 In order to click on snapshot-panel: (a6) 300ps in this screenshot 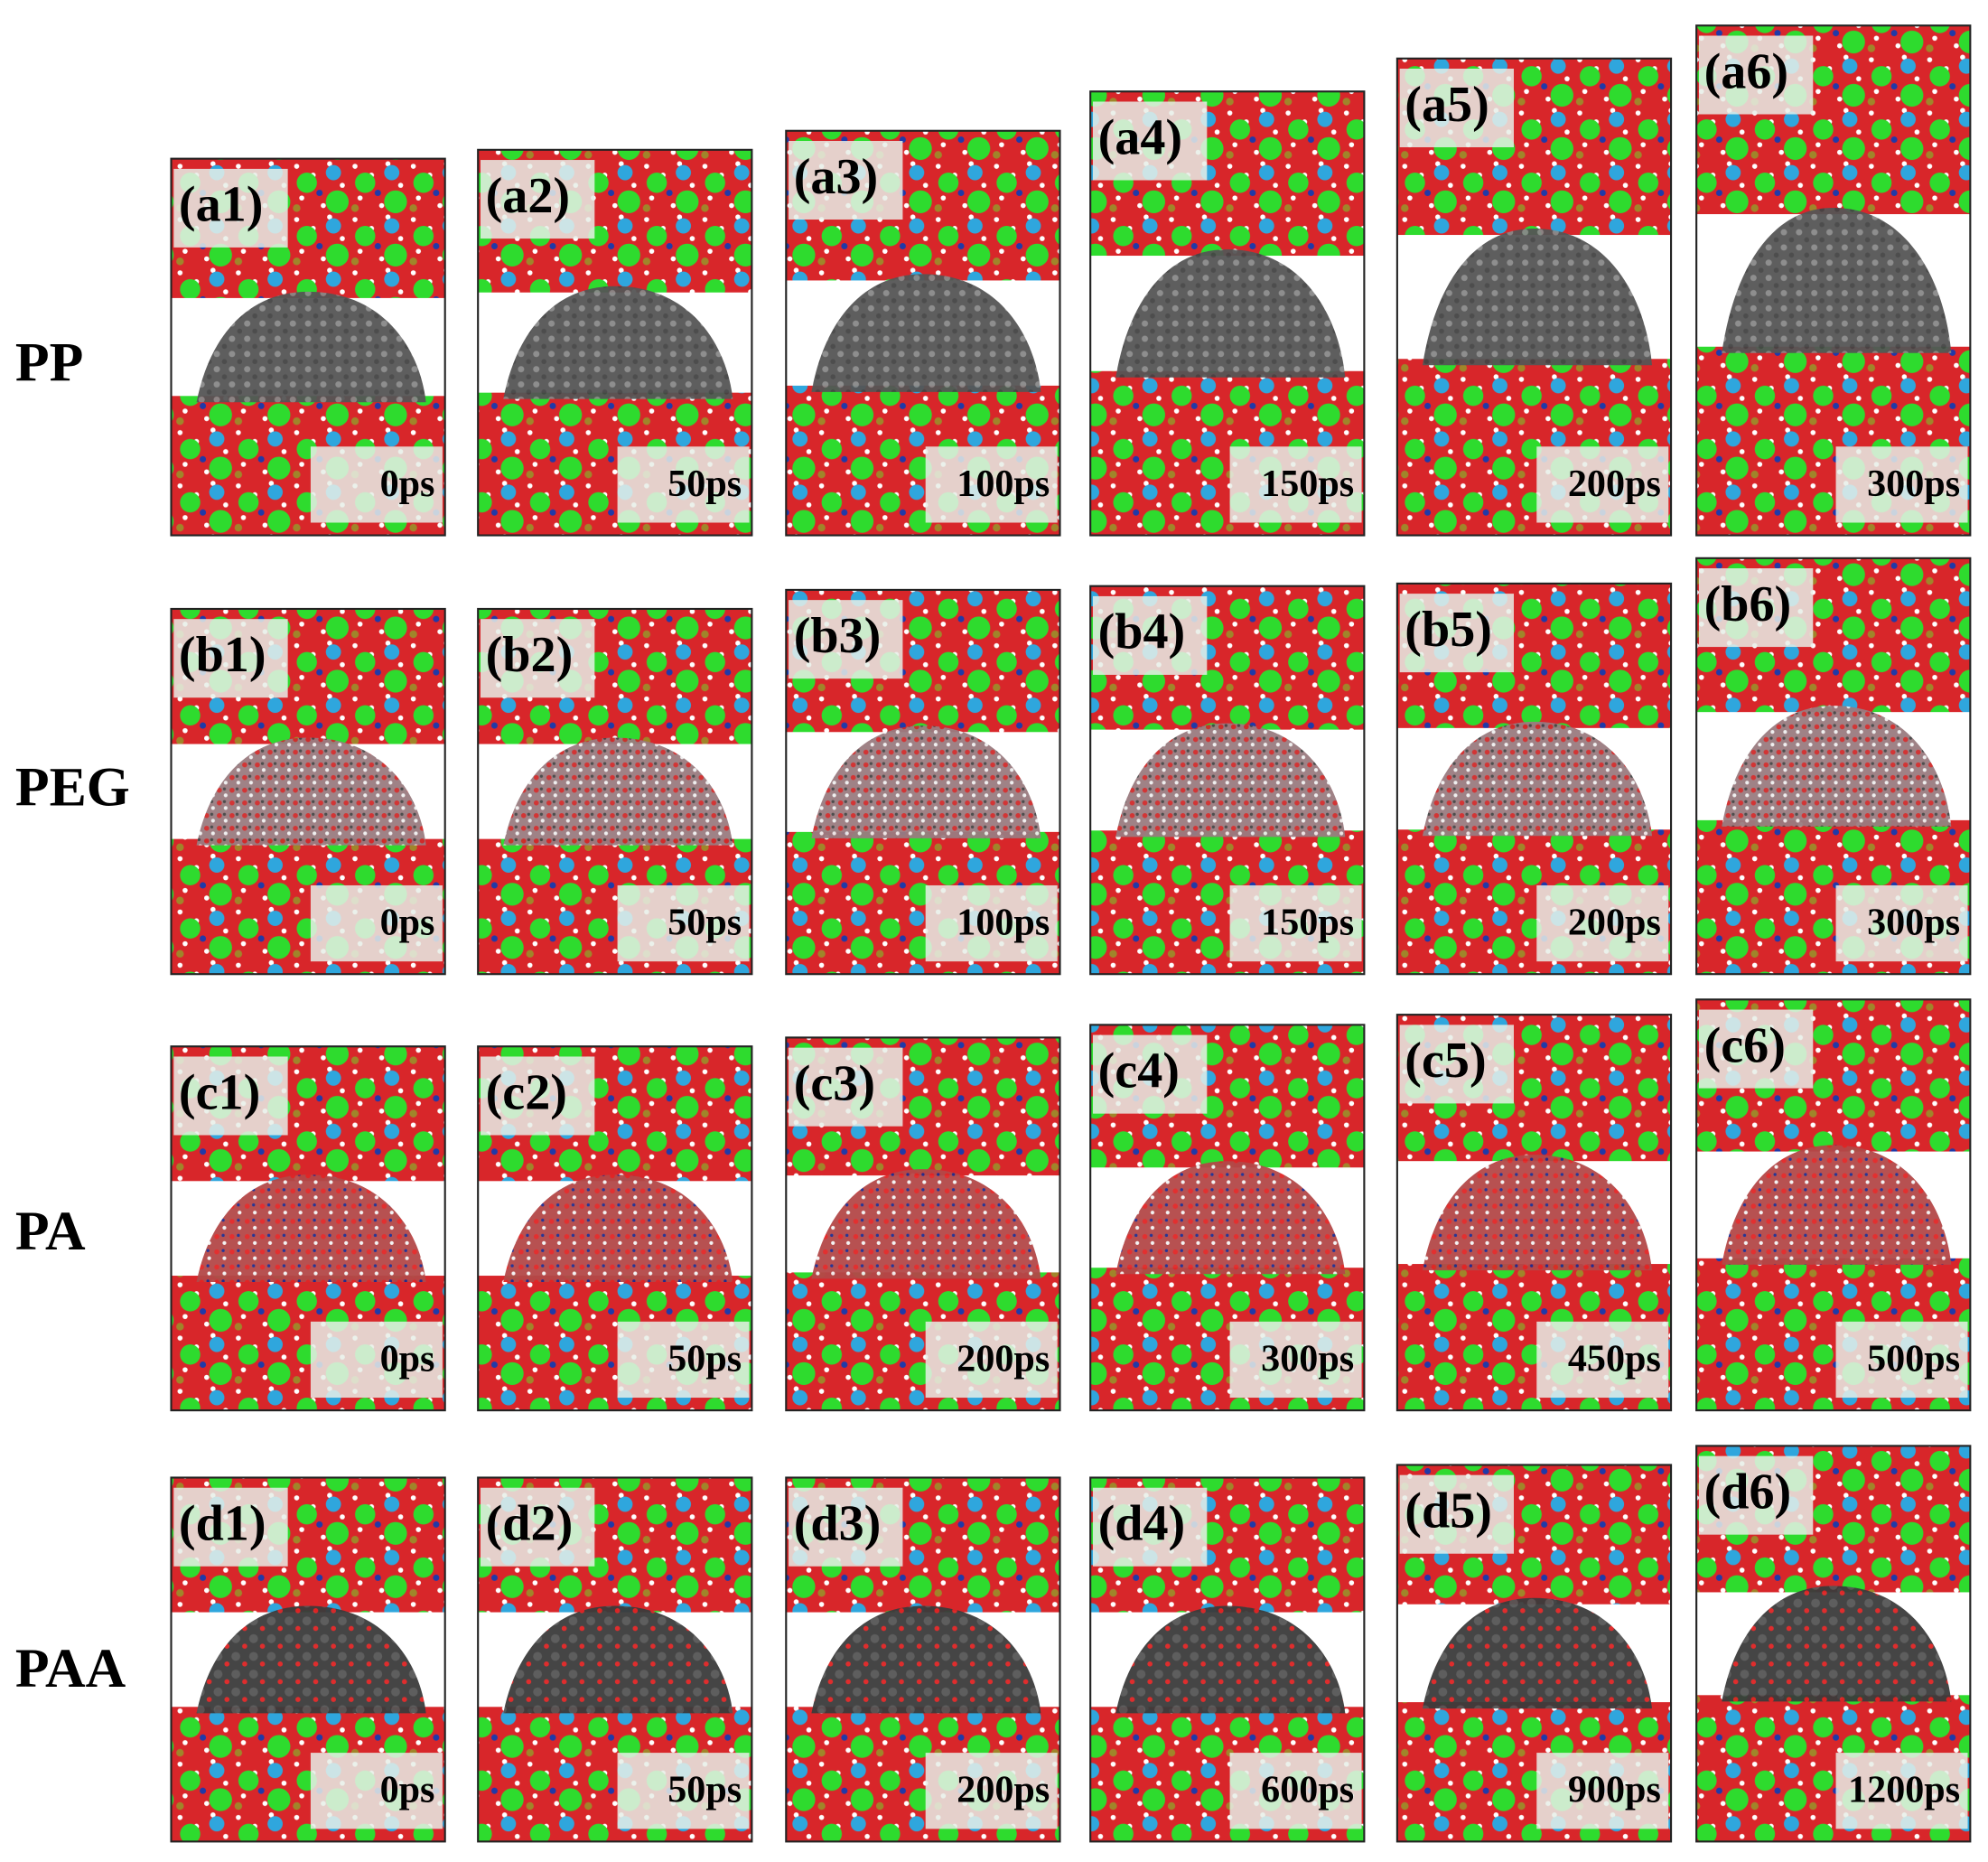, I will do `click(1833, 280)`.